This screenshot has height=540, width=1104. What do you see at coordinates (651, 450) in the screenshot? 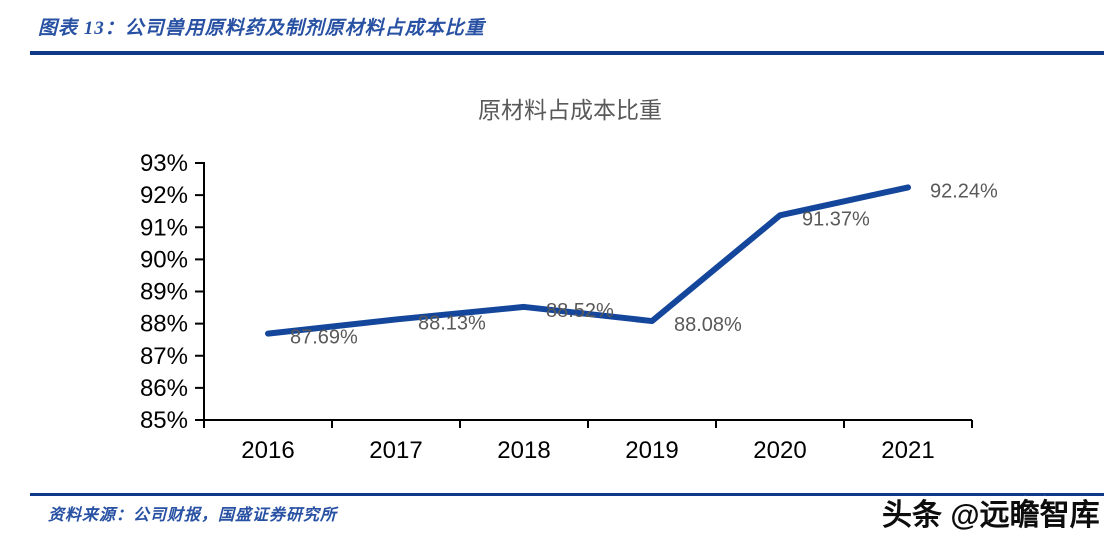
I see `x-tick-label: 2019` at bounding box center [651, 450].